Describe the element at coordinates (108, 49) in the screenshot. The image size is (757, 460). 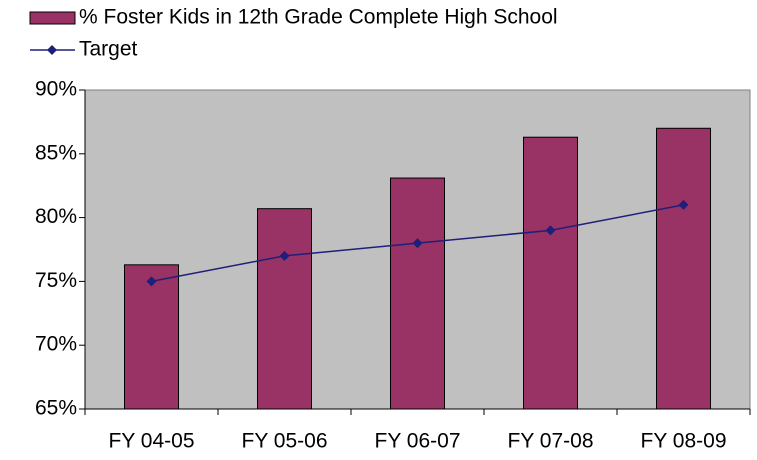
I see `legend-label: Target` at that location.